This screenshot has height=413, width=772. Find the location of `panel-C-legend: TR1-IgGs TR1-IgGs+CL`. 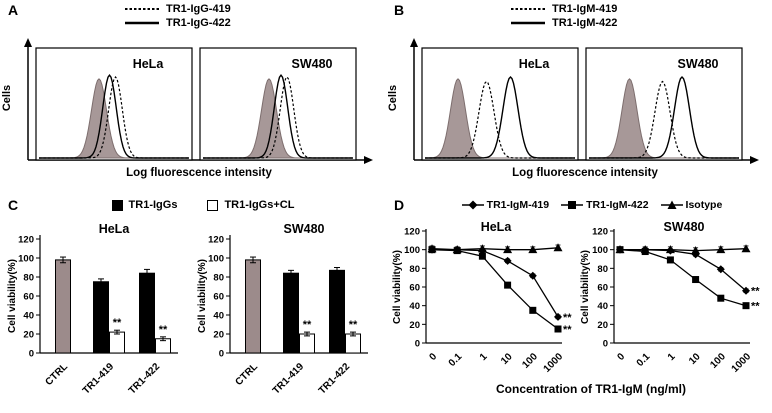

panel-C-legend: TR1-IgGs TR1-IgGs+CL is located at coordinates (193, 205).